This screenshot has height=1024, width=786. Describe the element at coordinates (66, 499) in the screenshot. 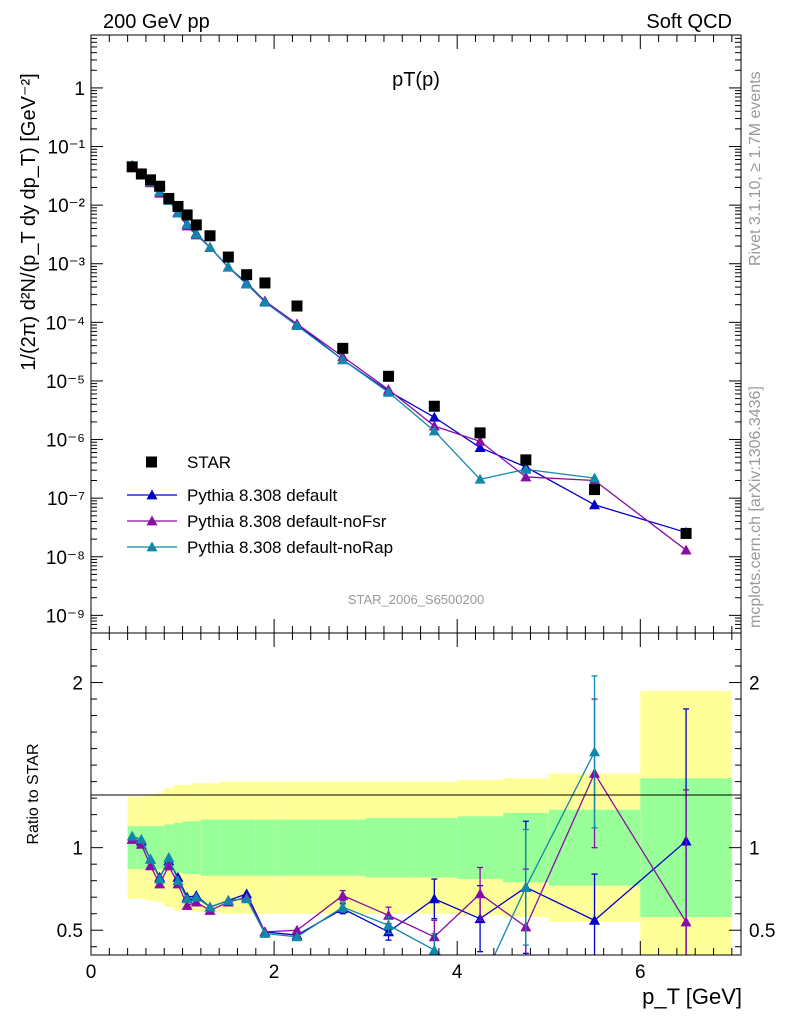

I see `main-y-tick-label: 10⁻⁷` at that location.